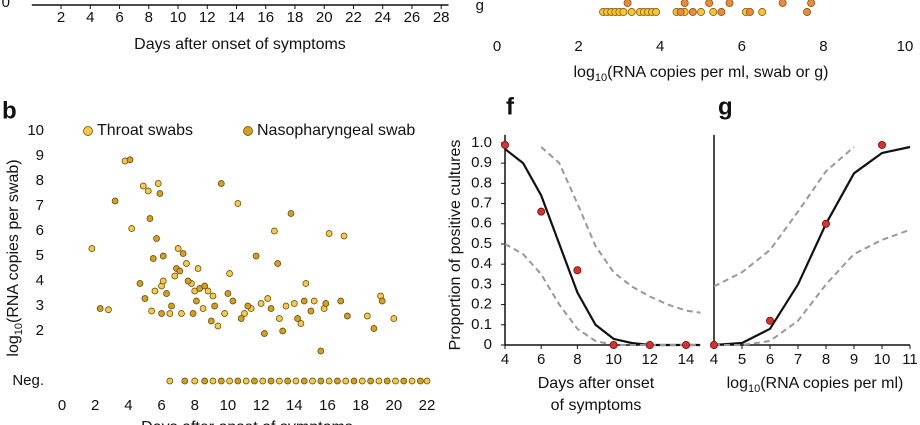 The height and width of the screenshot is (425, 920). I want to click on y-tick-label: 0.2, so click(481, 304).